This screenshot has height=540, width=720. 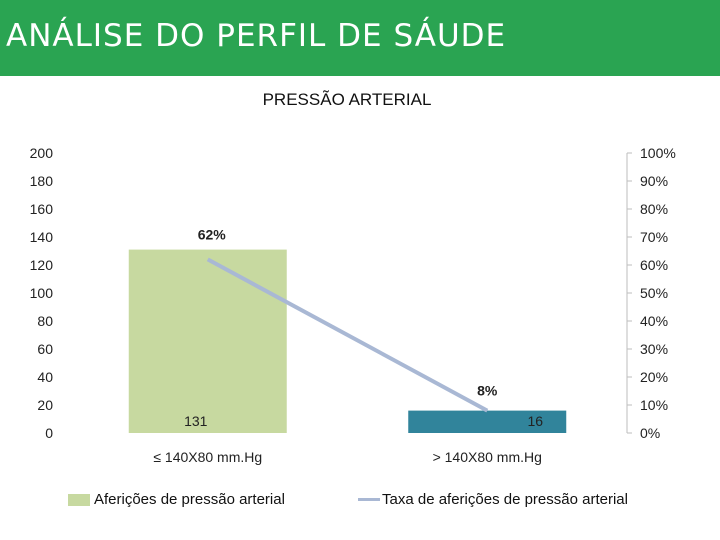 I want to click on y-left-tick-label: 60, so click(x=45, y=349).